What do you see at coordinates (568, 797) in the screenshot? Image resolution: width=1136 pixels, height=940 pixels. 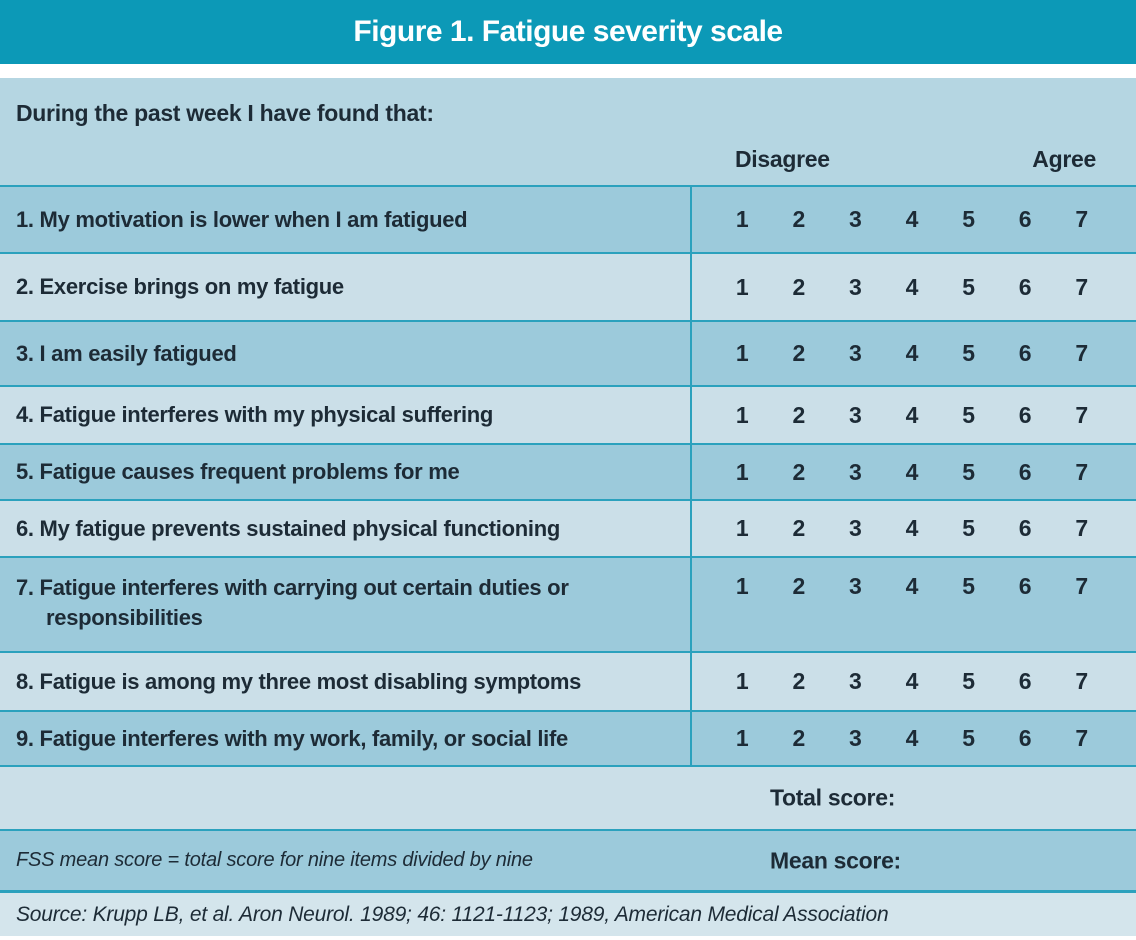 I see `total-score-row: Total score:` at bounding box center [568, 797].